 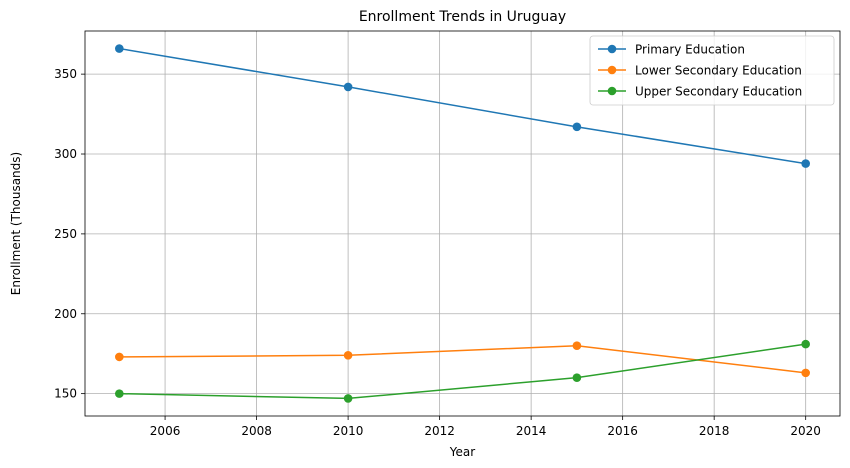 I want to click on legend-label: Primary Education, so click(x=690, y=50).